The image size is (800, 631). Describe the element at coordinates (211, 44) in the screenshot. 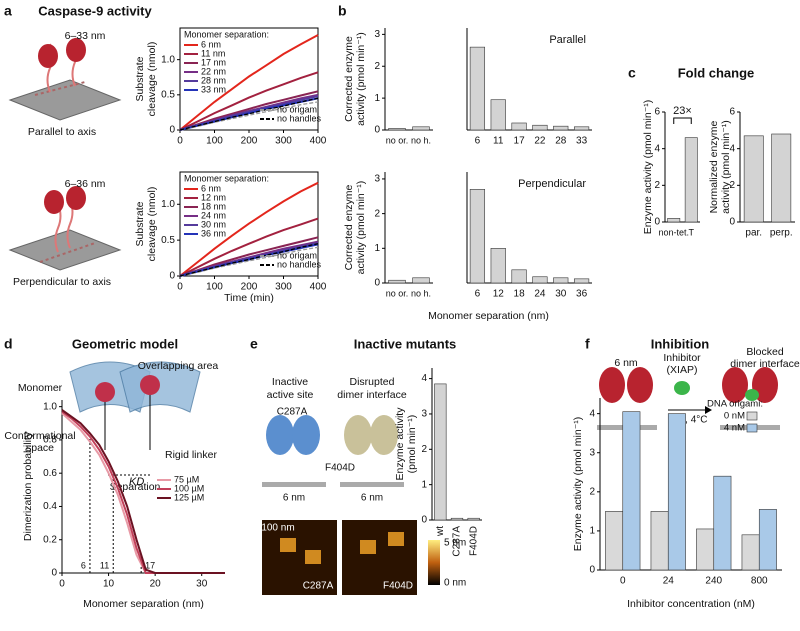

I see `legend-label: 6 nm` at that location.